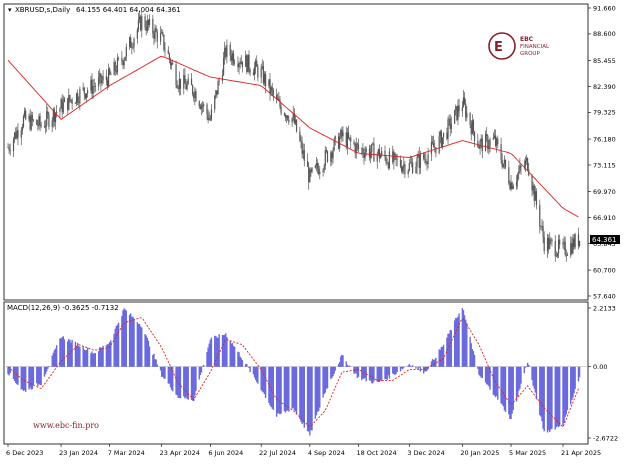 The width and height of the screenshot is (625, 465). What do you see at coordinates (535, 47) in the screenshot?
I see `ebc-logo-line2: FINANCIAL` at bounding box center [535, 47].